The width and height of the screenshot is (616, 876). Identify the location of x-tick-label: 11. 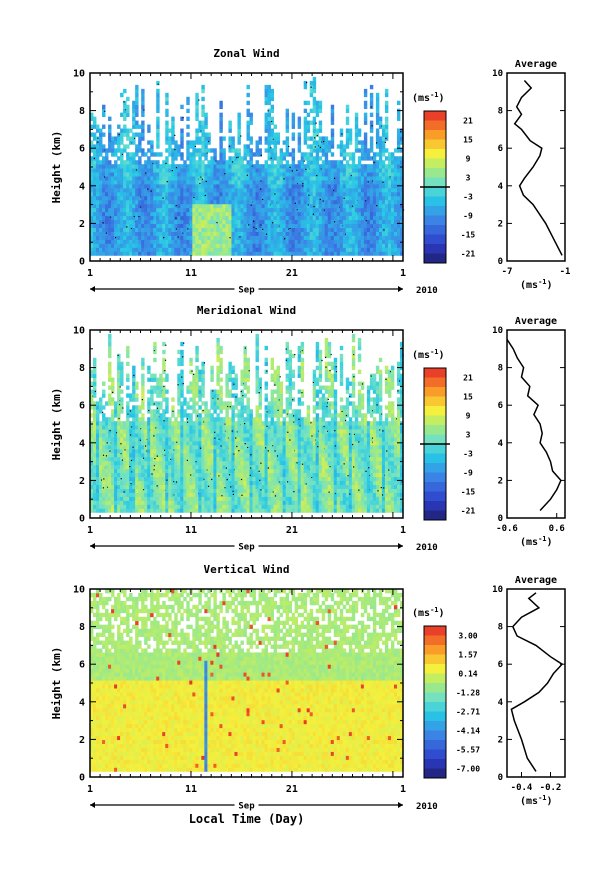
(191, 273).